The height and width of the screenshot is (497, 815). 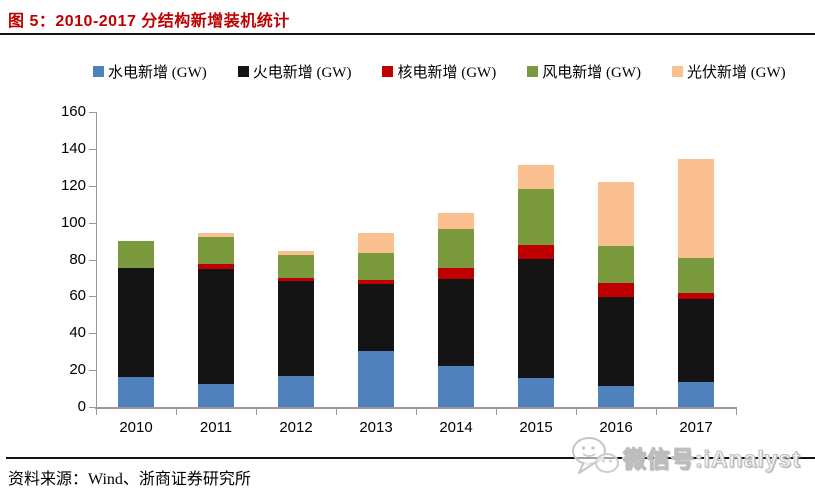 What do you see at coordinates (456, 427) in the screenshot?
I see `x-axis-label-2014: 2014` at bounding box center [456, 427].